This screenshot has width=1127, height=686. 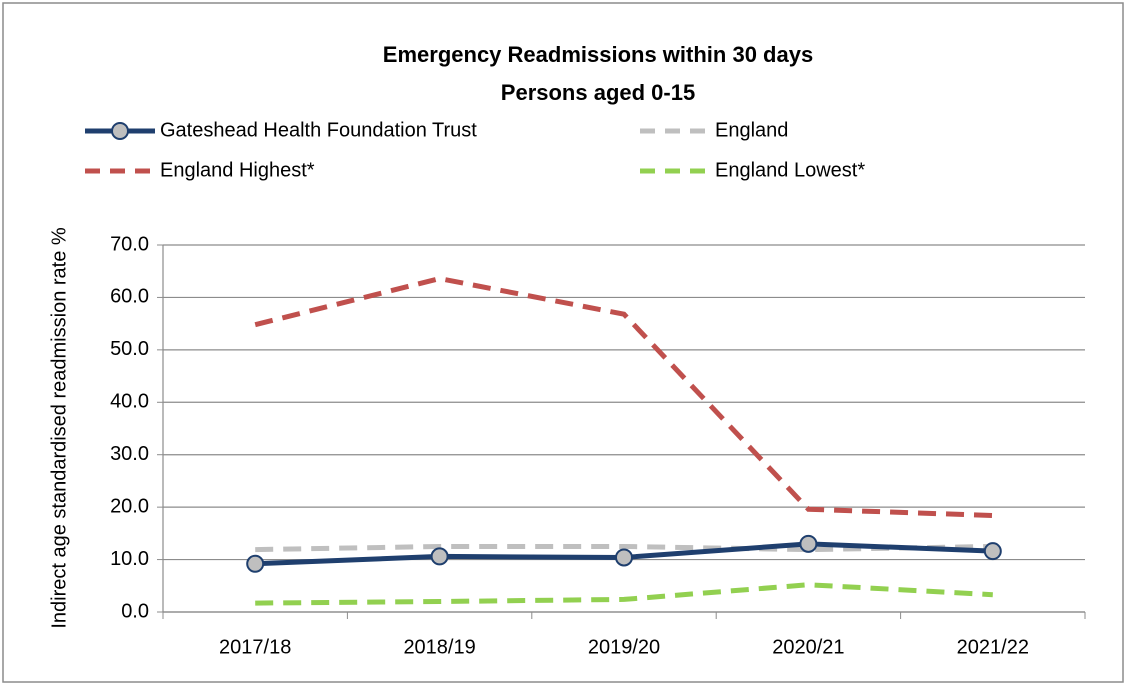 What do you see at coordinates (129, 454) in the screenshot?
I see `y-tick-label: 30.0` at bounding box center [129, 454].